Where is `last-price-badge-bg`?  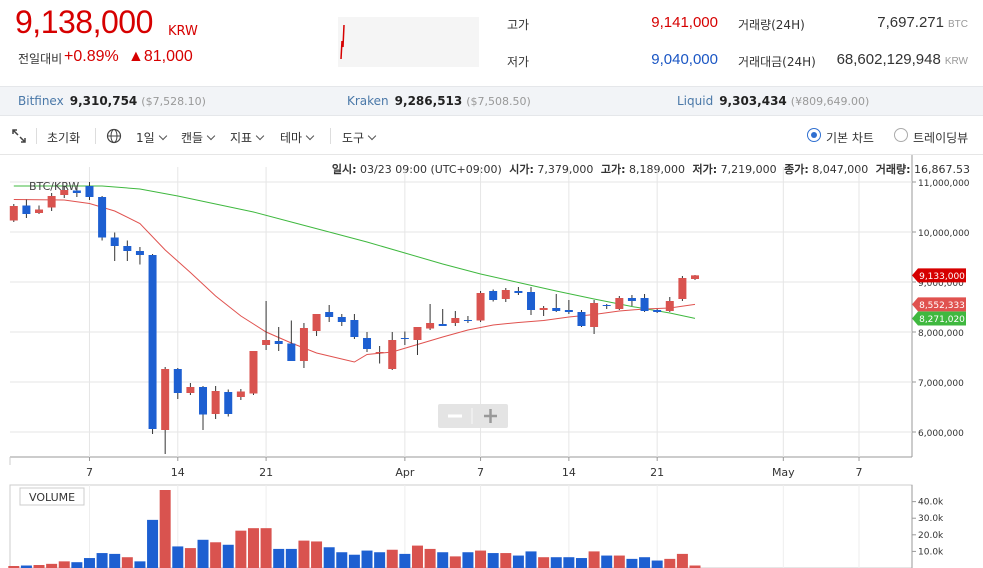
last-price-badge-bg is located at coordinates (939, 275).